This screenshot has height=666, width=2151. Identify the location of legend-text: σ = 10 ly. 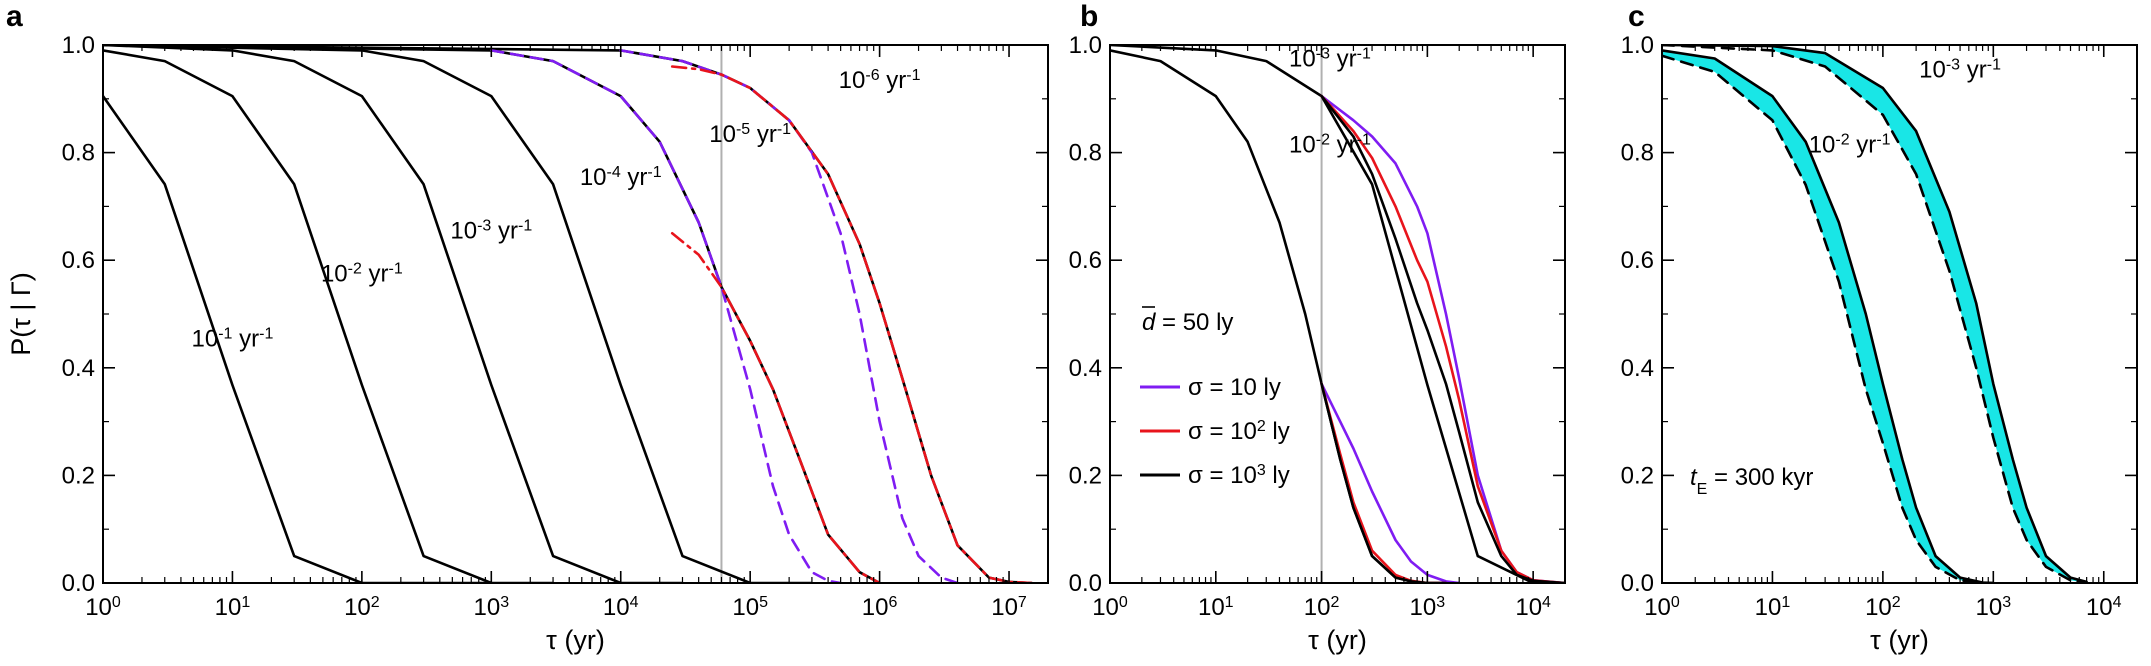
(1234, 387).